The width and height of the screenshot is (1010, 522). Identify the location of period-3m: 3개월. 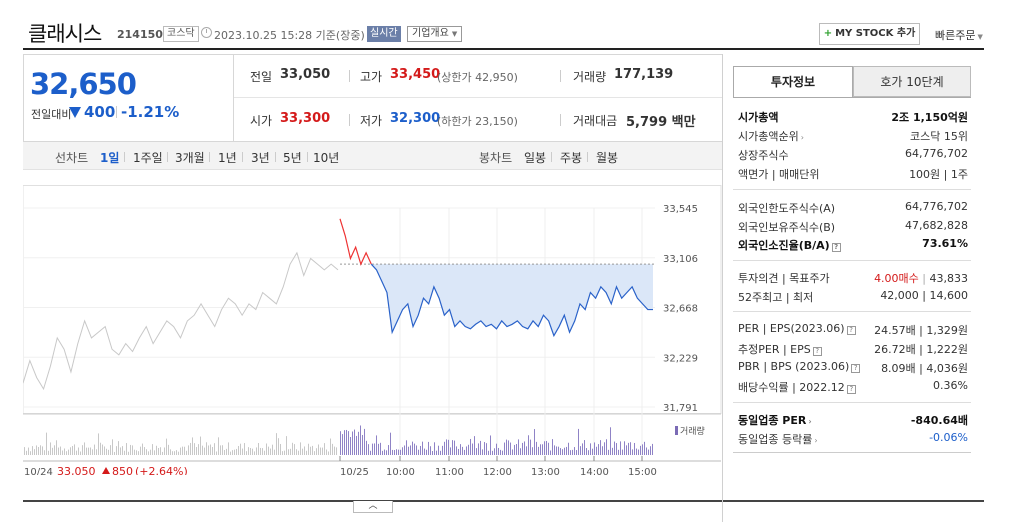
(190, 158).